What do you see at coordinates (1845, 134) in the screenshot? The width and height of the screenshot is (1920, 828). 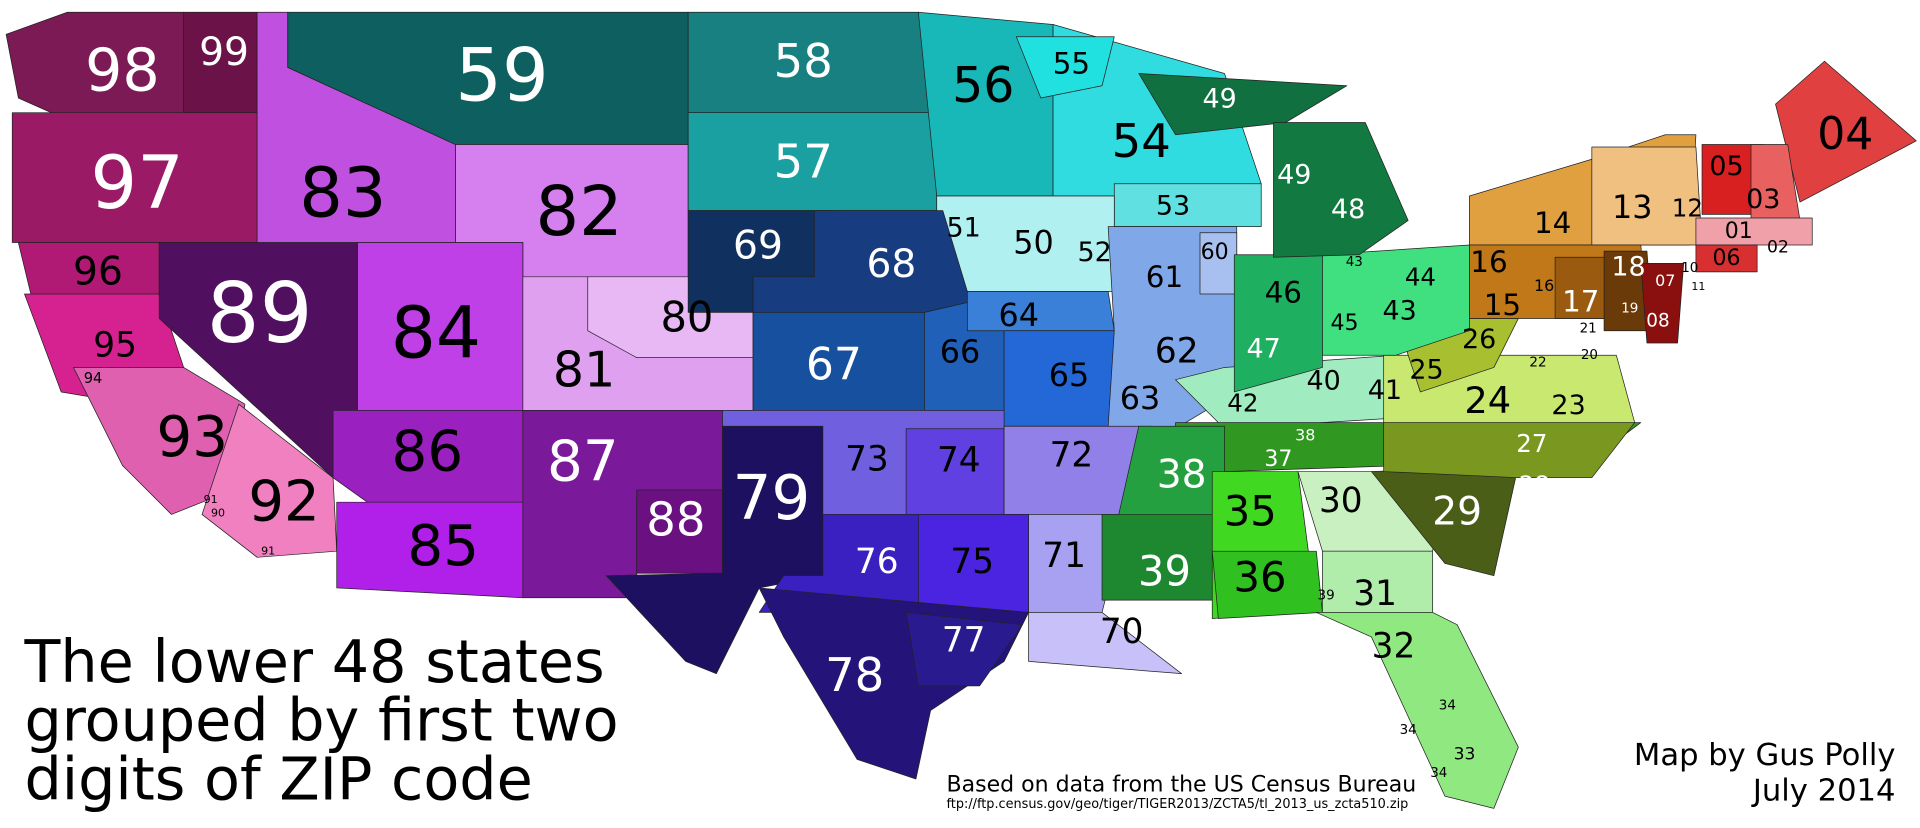 I see `zip-label: 04` at bounding box center [1845, 134].